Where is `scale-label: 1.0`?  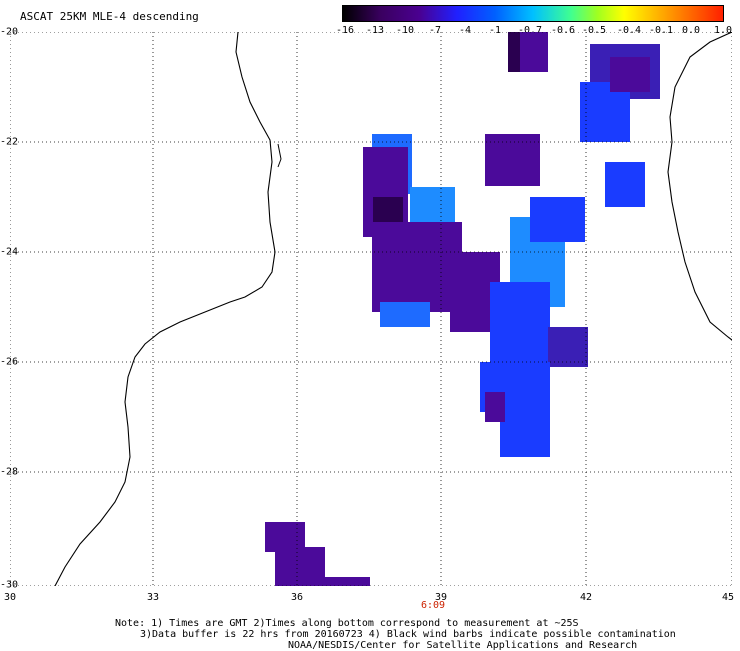
scale-label: 1.0 is located at coordinates (723, 30).